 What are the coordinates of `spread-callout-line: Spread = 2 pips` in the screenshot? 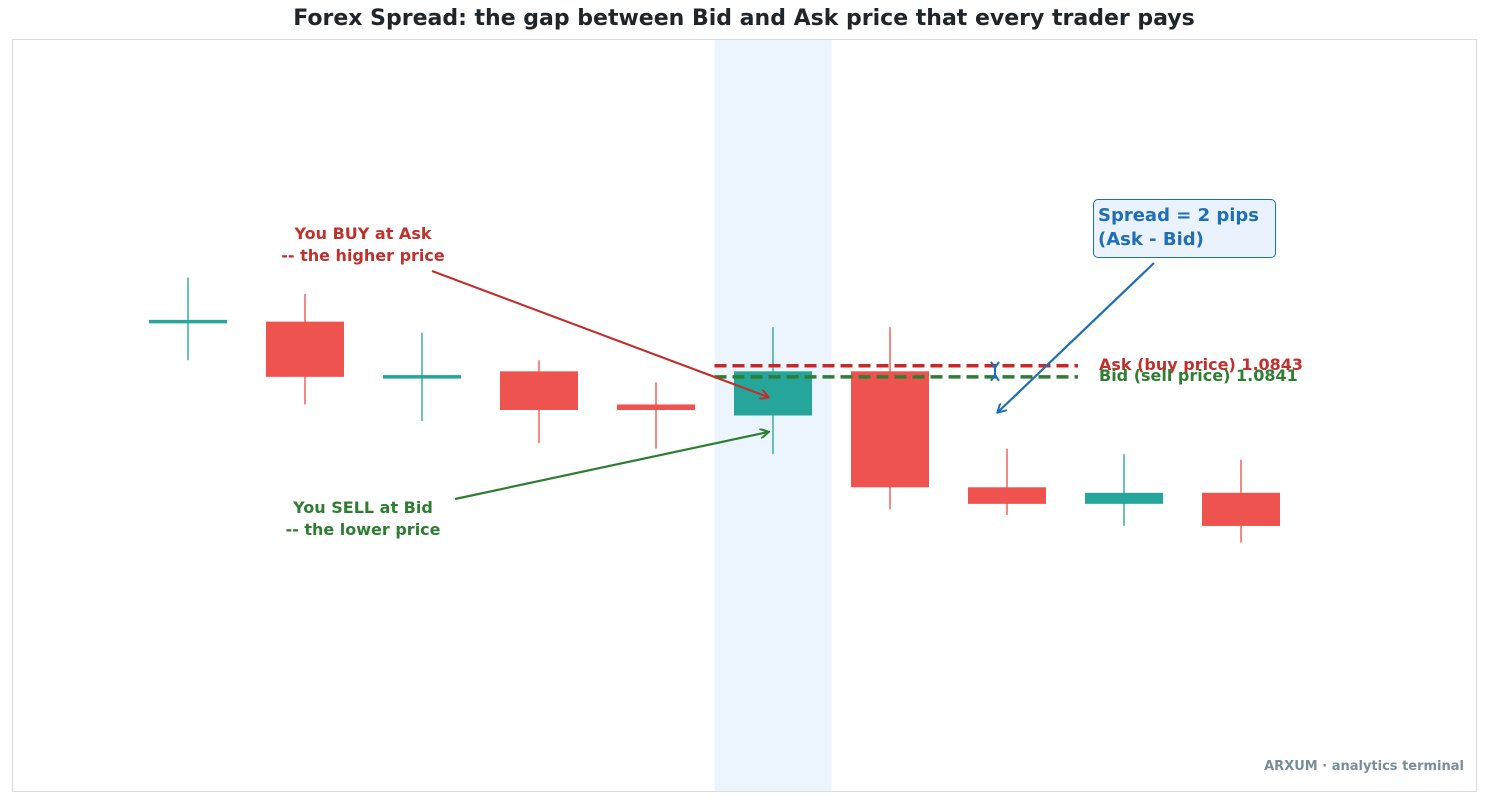 It's located at (1179, 215).